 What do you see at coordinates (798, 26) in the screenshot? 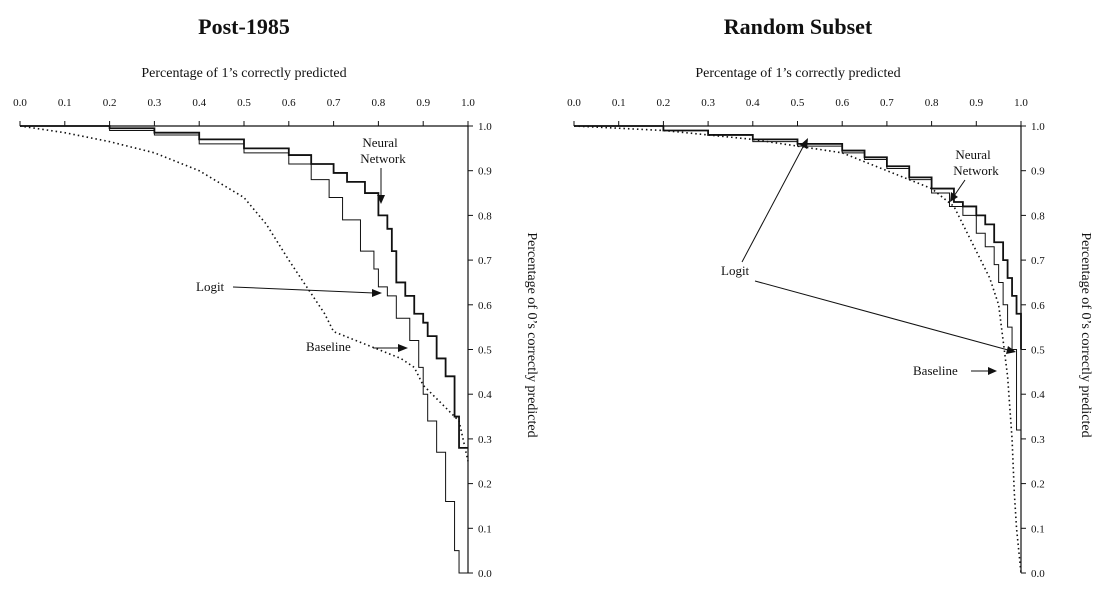
I see `chart-title: Random Subset` at bounding box center [798, 26].